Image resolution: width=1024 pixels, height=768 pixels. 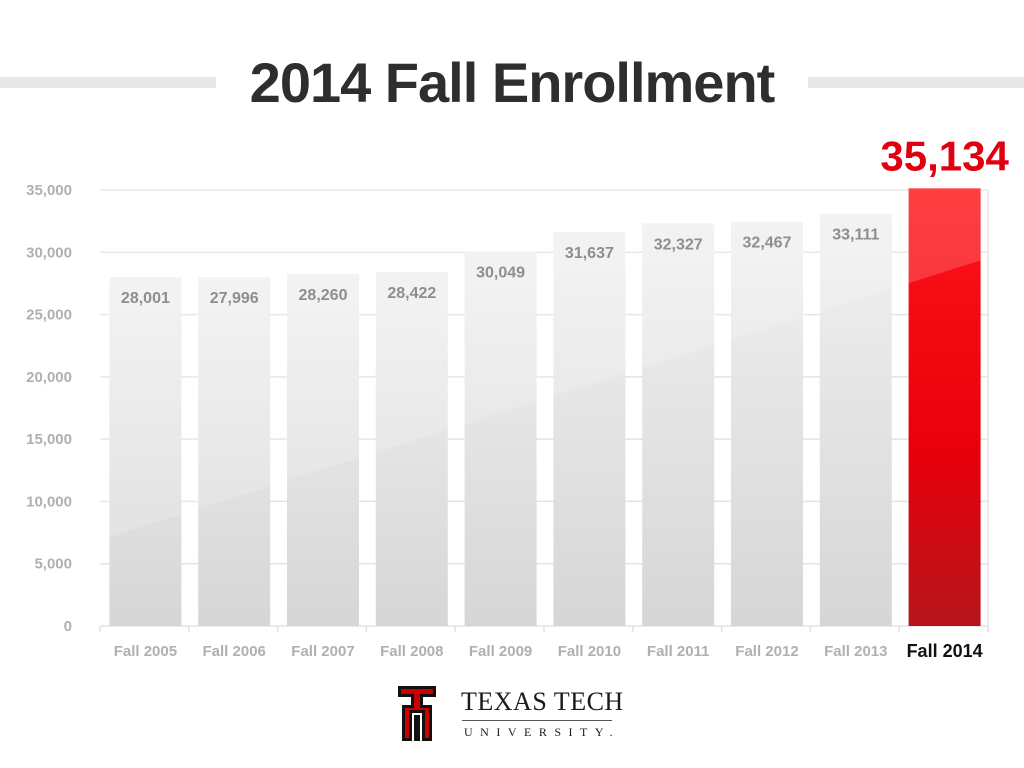 What do you see at coordinates (234, 298) in the screenshot?
I see `bar-value-label: 27,996` at bounding box center [234, 298].